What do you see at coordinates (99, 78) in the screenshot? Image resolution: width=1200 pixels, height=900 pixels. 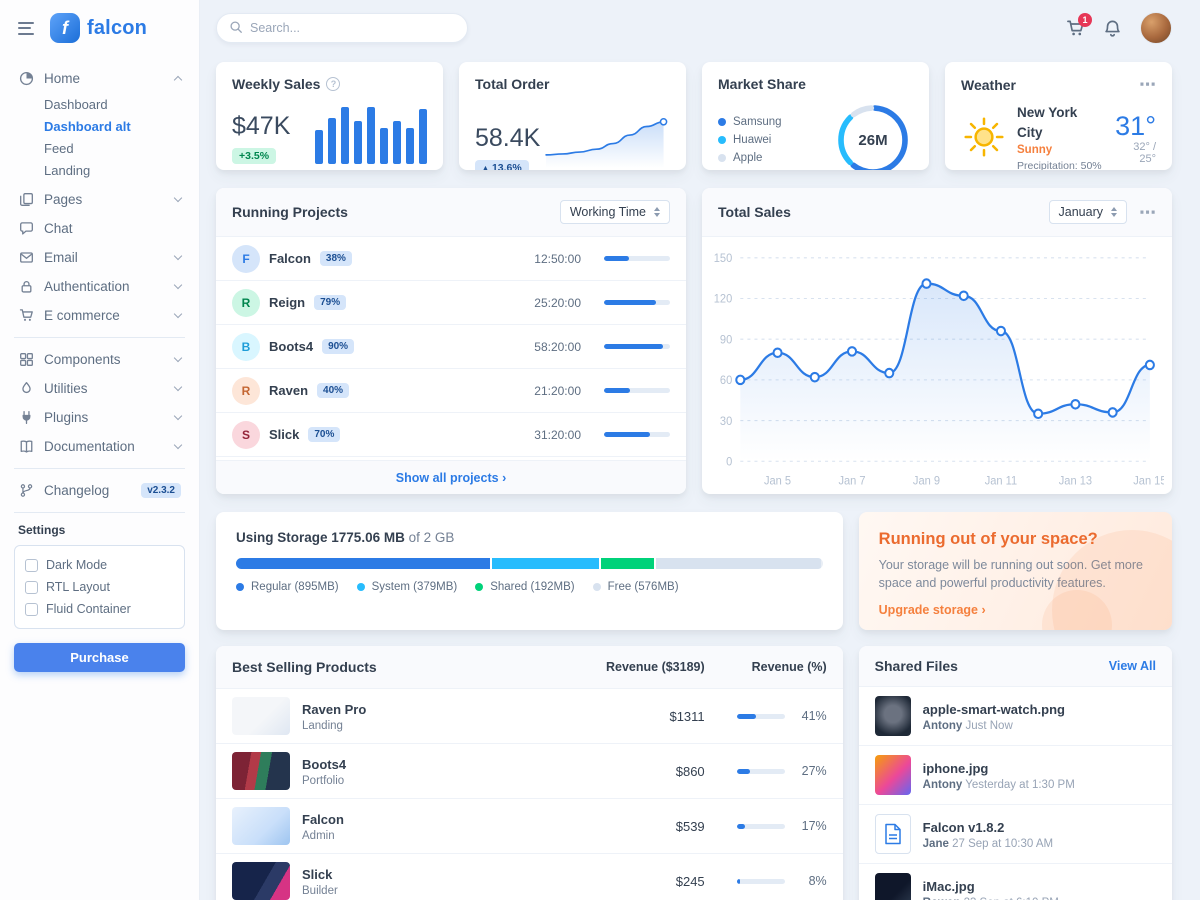 I see `sidebar-item-home: Home` at bounding box center [99, 78].